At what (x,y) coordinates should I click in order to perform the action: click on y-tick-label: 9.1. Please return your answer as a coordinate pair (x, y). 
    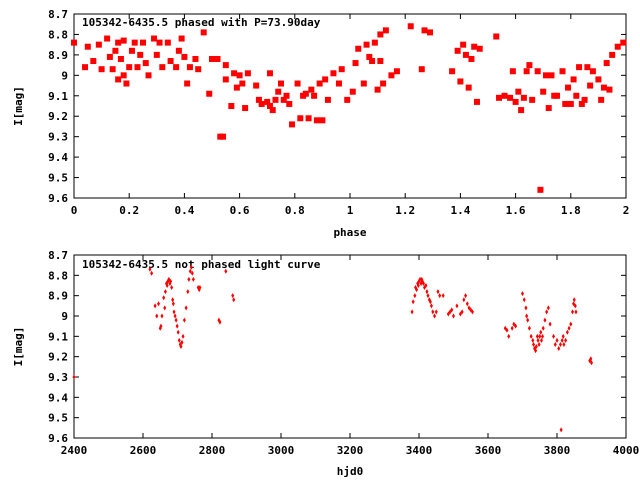
    Looking at the image, I should click on (58, 96).